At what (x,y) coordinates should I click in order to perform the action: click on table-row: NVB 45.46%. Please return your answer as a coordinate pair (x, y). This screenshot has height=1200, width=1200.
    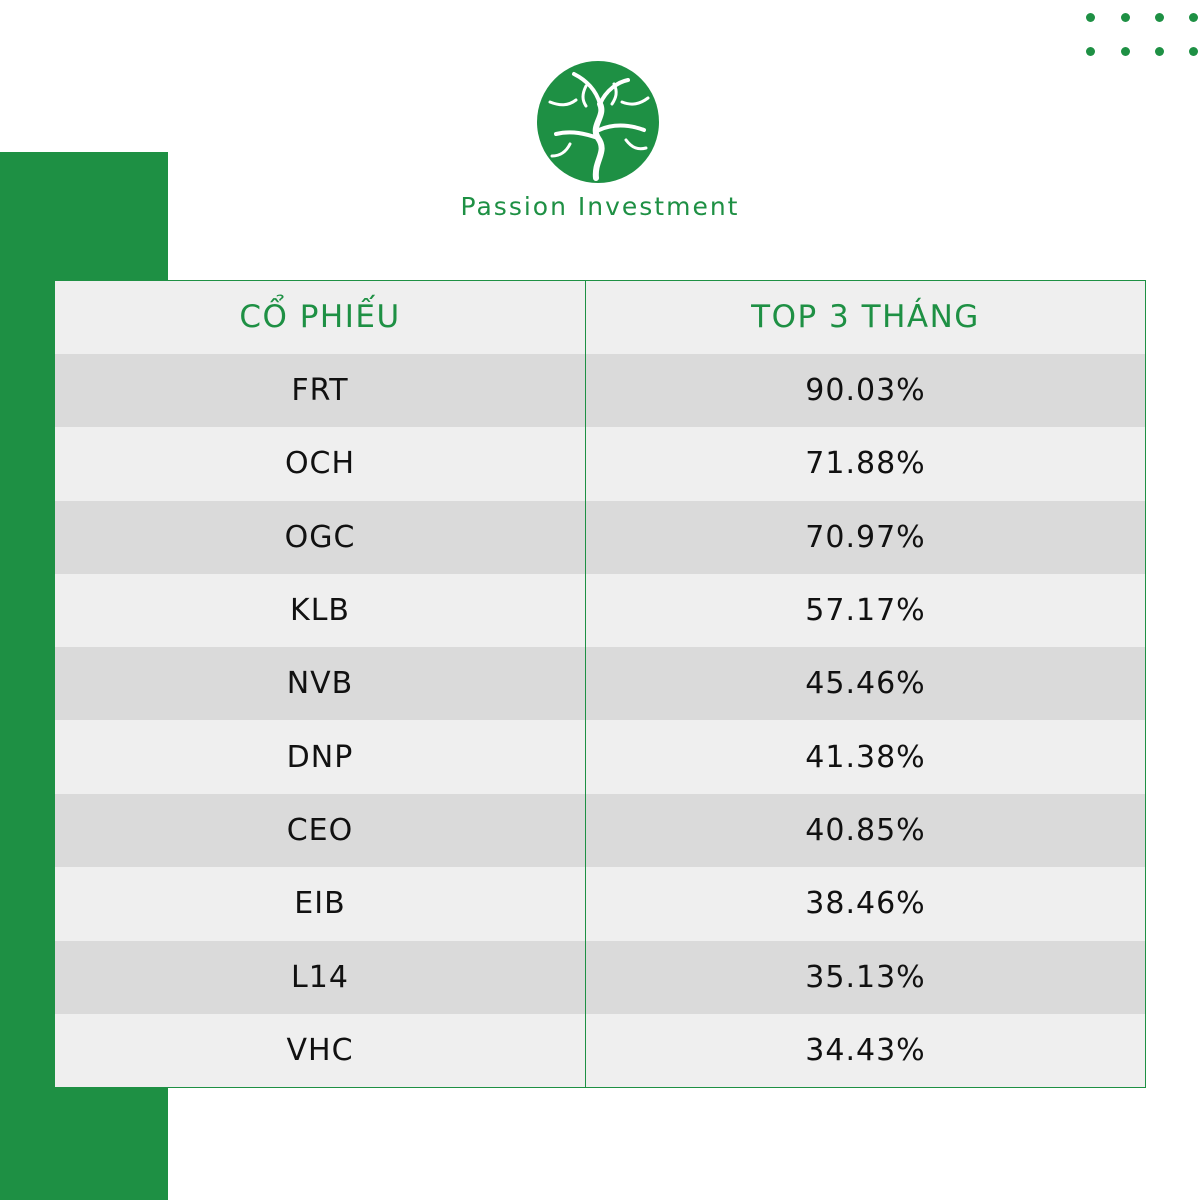
    Looking at the image, I should click on (600, 683).